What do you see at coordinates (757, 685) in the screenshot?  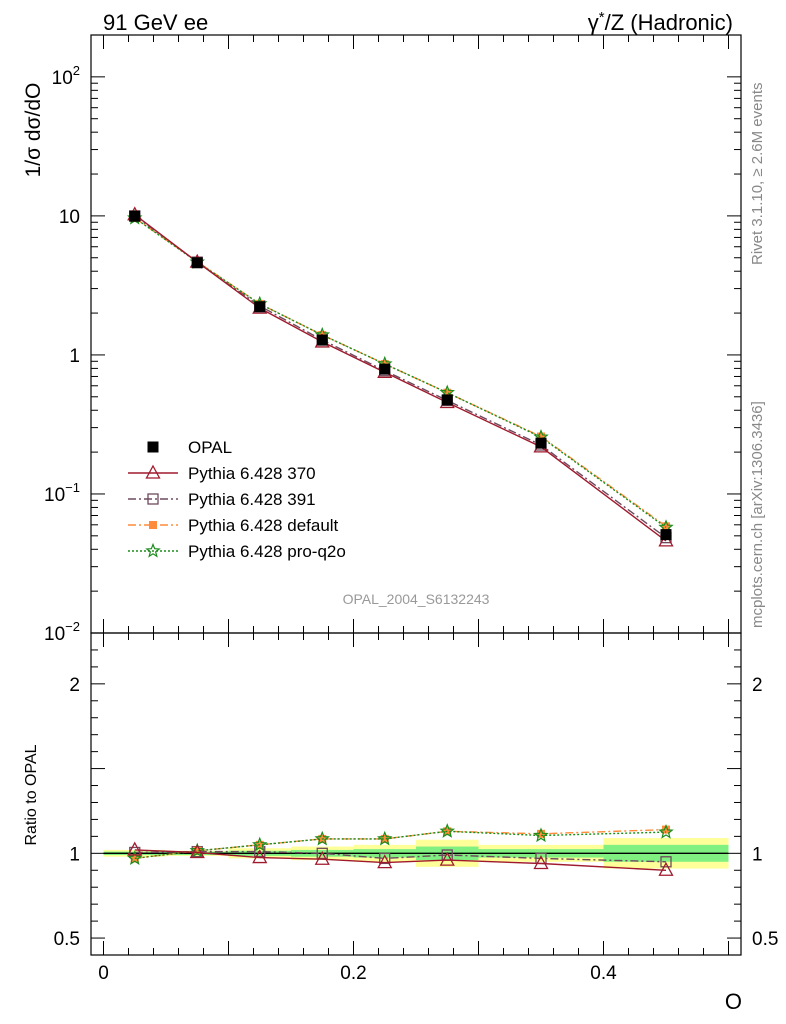 I see `y-tick-label-right: 2` at bounding box center [757, 685].